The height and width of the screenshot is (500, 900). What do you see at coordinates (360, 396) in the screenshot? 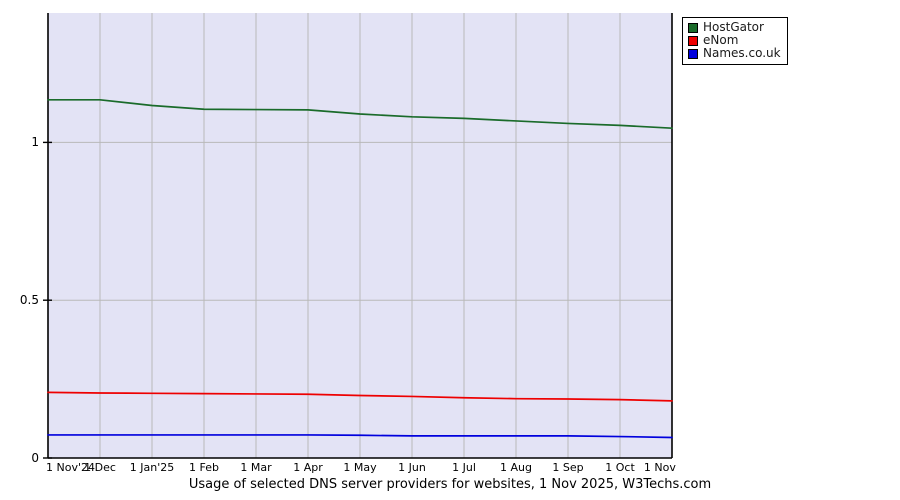
I see `series-line-enom` at bounding box center [360, 396].